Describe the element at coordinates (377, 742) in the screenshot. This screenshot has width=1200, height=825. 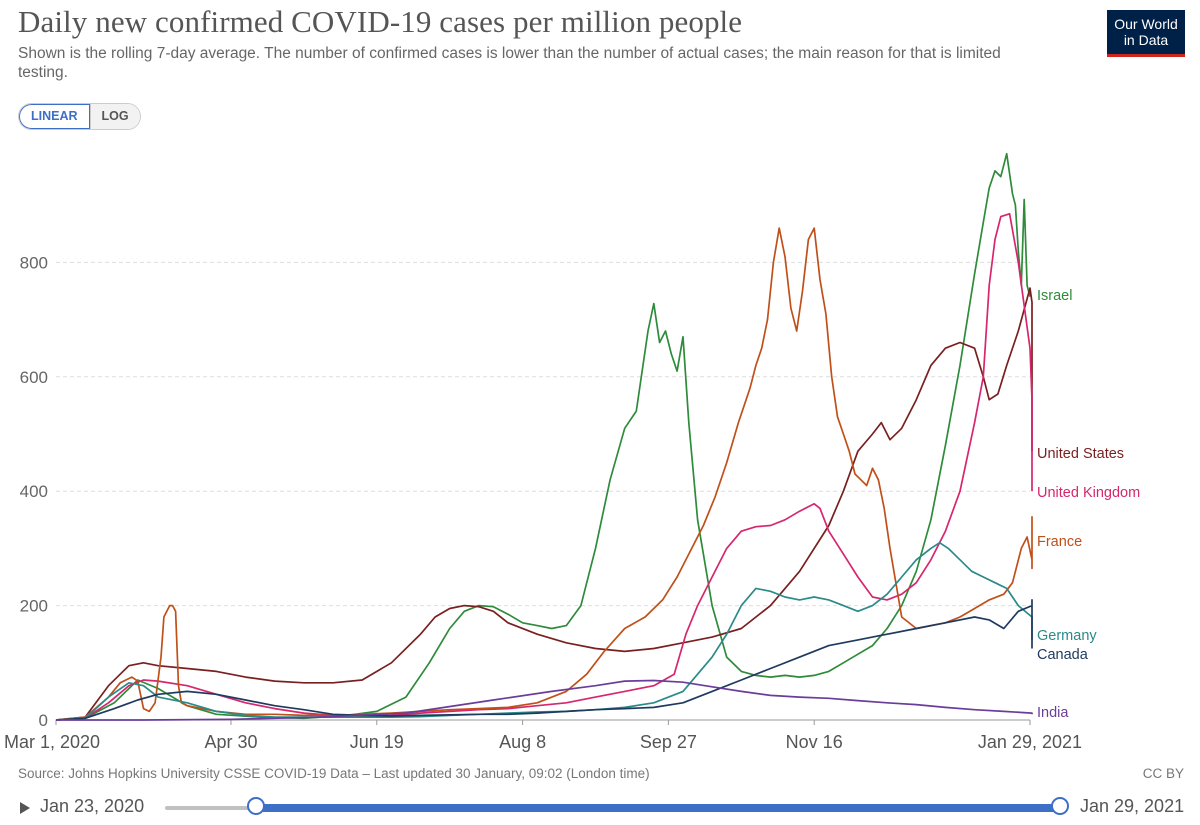
I see `x-tick-label: Jun 19` at that location.